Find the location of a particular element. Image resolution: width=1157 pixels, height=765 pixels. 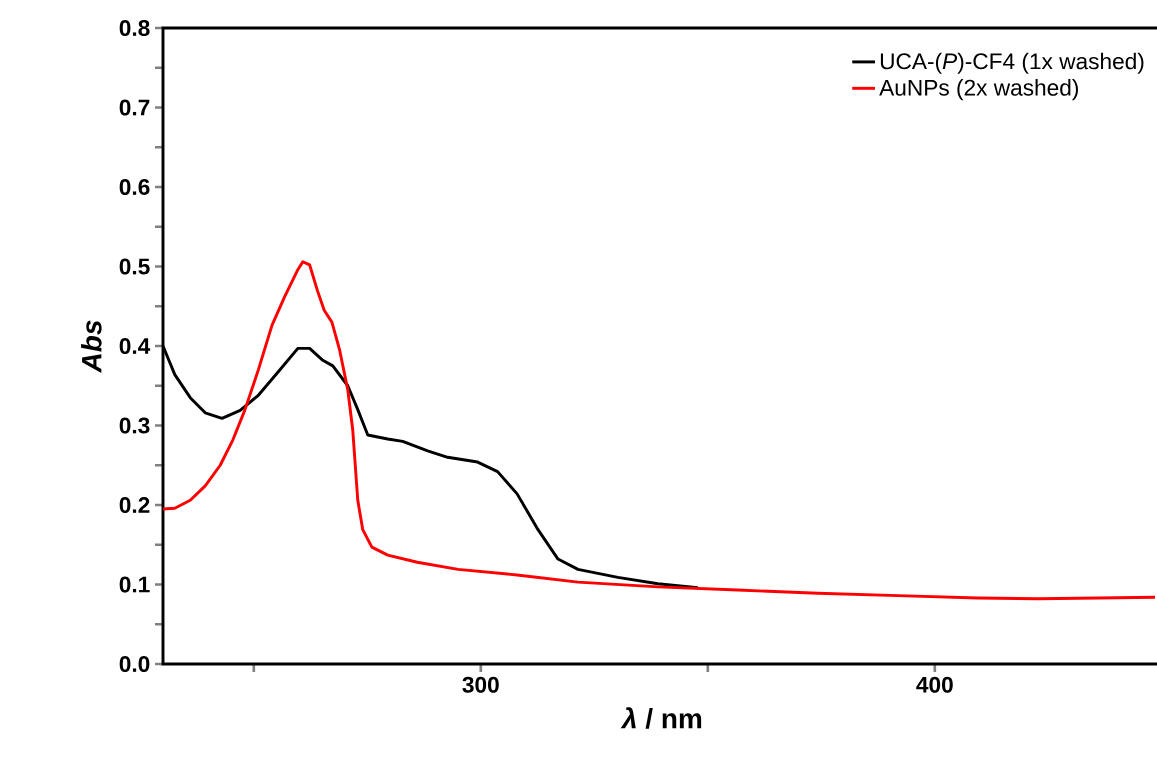

legend-label: UCA-(P)-CF4 (1x washed) is located at coordinates (1012, 63).